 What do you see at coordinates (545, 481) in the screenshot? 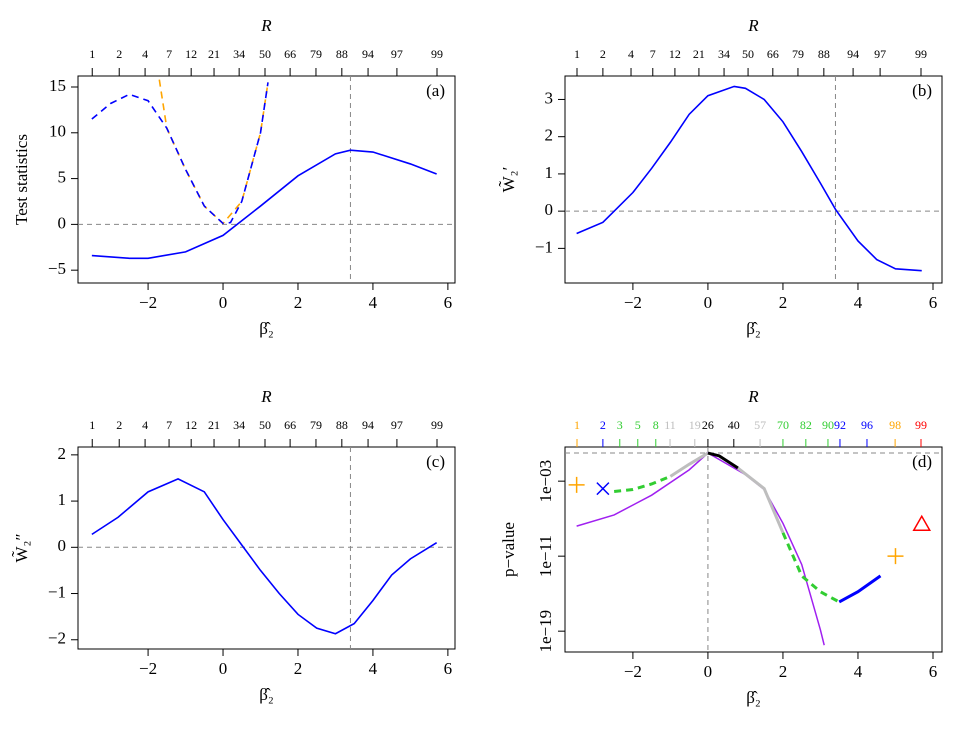
I see `y-tick-label: 1e−03` at bounding box center [545, 481].